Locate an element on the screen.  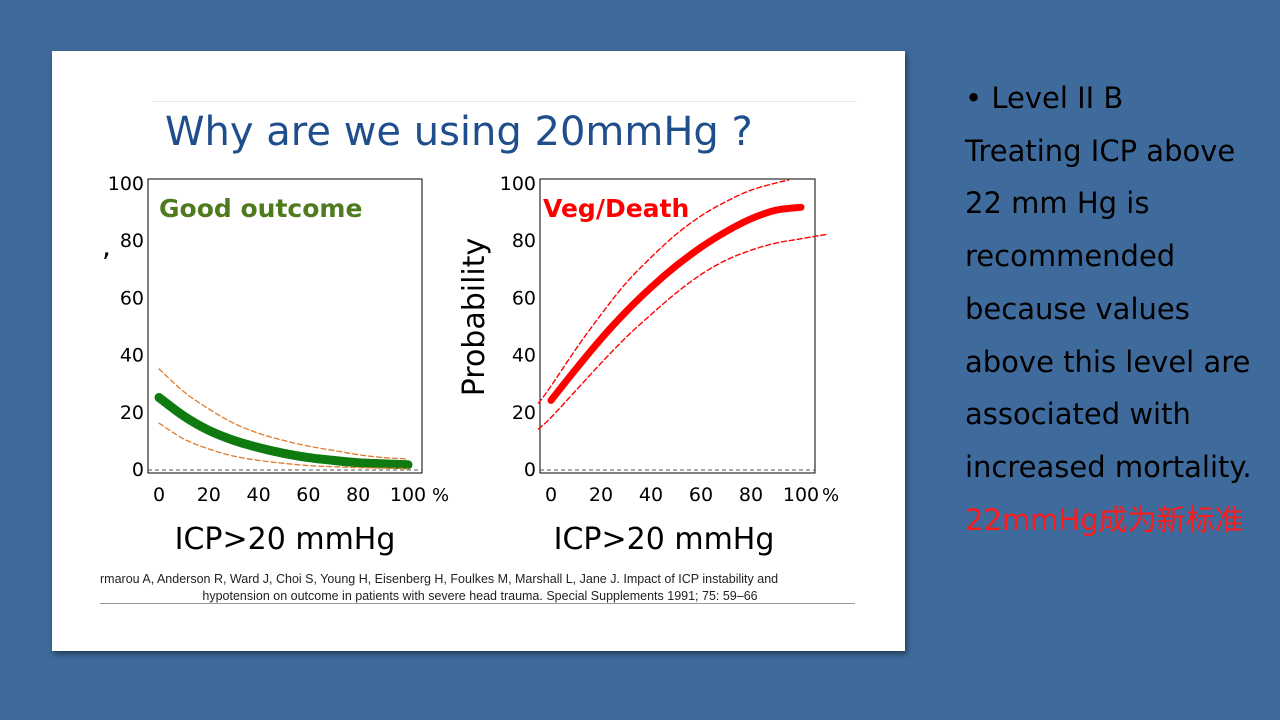
chart-title: Good outcome is located at coordinates (260, 208).